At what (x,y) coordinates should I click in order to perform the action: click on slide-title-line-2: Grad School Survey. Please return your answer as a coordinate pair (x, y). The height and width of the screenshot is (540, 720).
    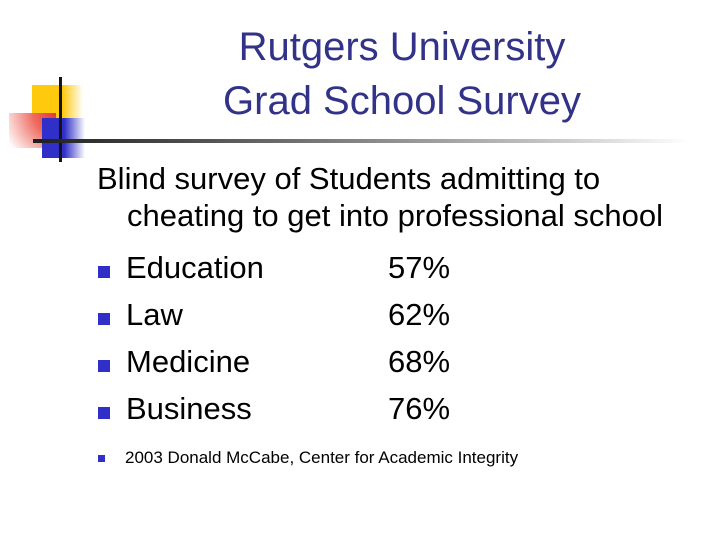
    Looking at the image, I should click on (402, 101).